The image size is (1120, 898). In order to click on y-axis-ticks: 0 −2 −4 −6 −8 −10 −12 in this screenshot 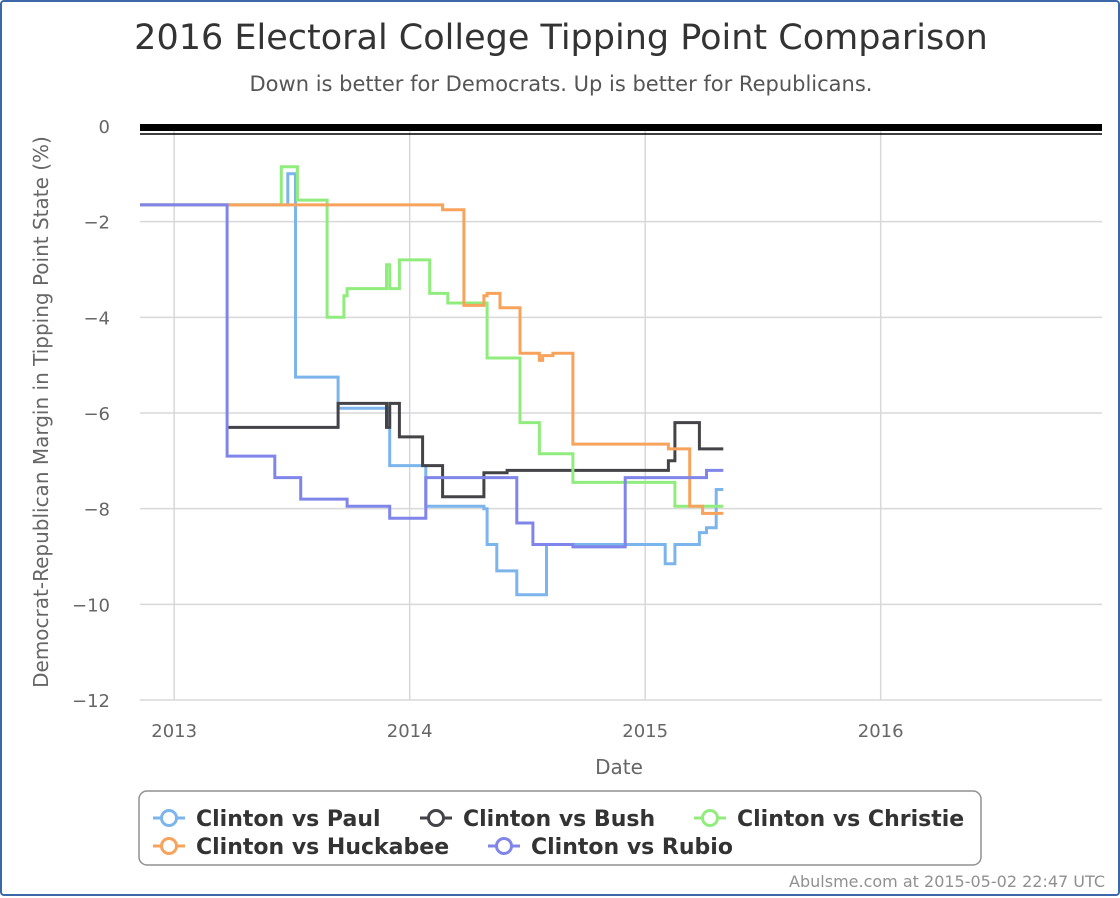, I will do `click(91, 414)`.